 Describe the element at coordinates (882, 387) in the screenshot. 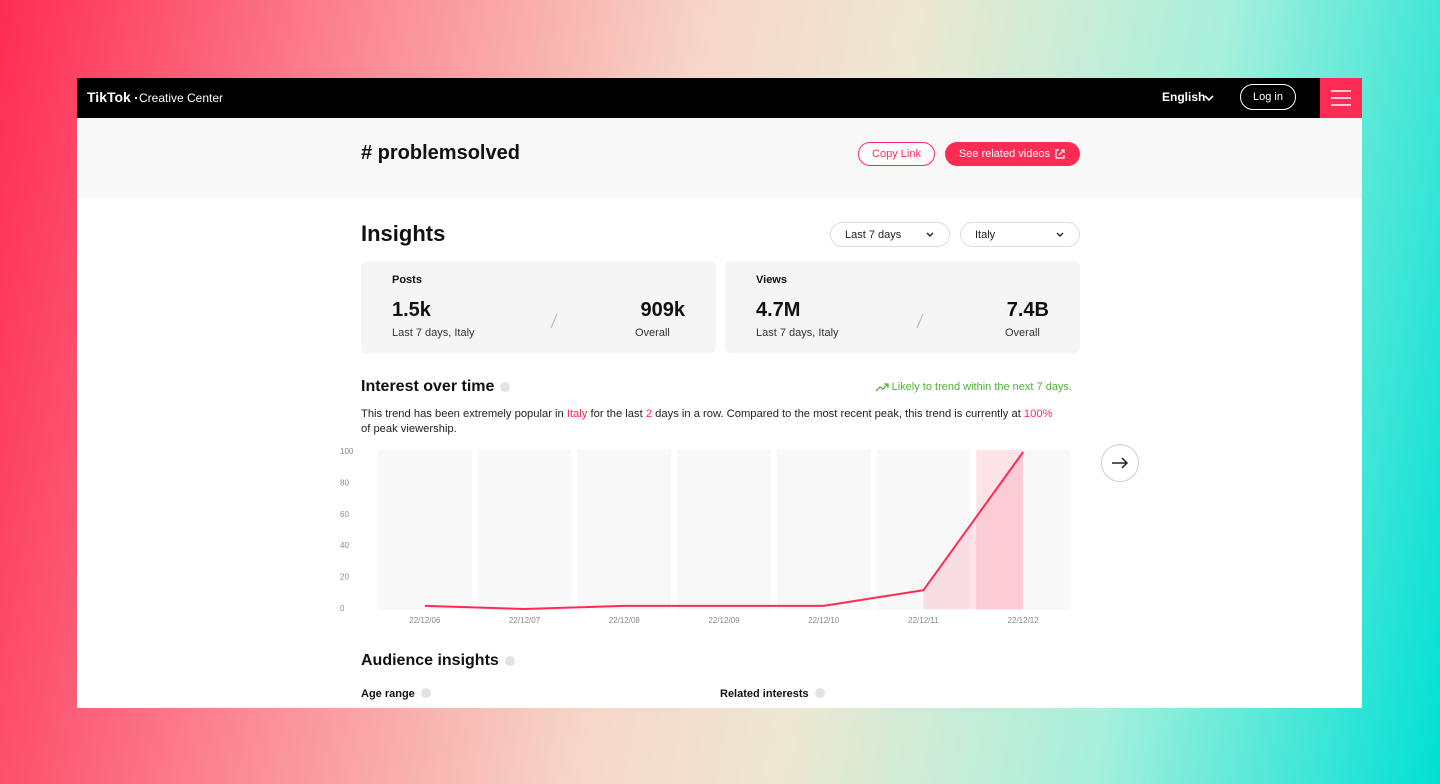

I see `trend-icon` at that location.